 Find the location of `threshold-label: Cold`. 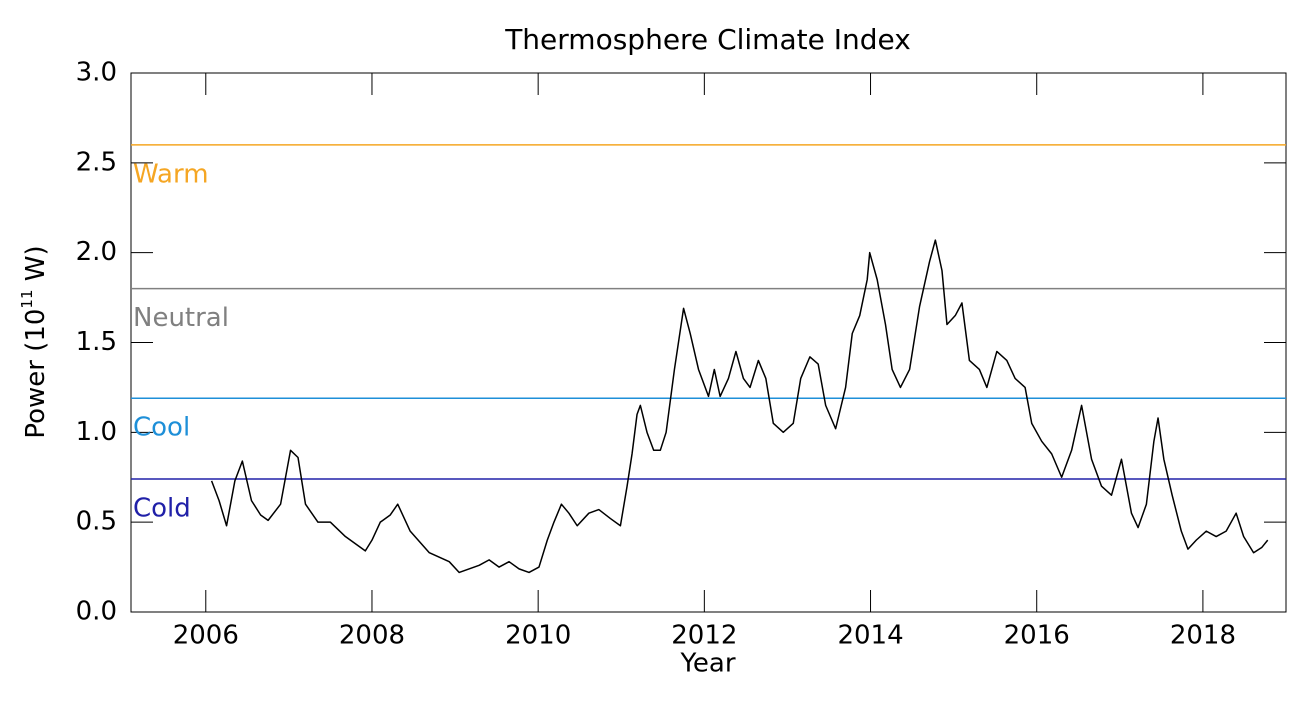

threshold-label: Cold is located at coordinates (162, 509).